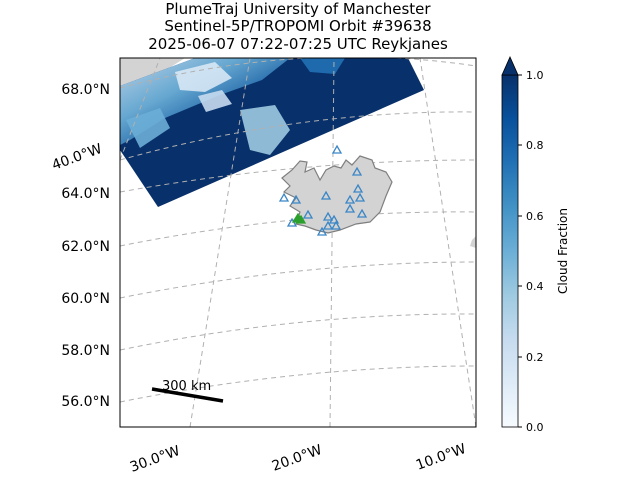  I want to click on title-line-2: Sentinel-5P/TROPOMI Orbit #39638, so click(297, 26).